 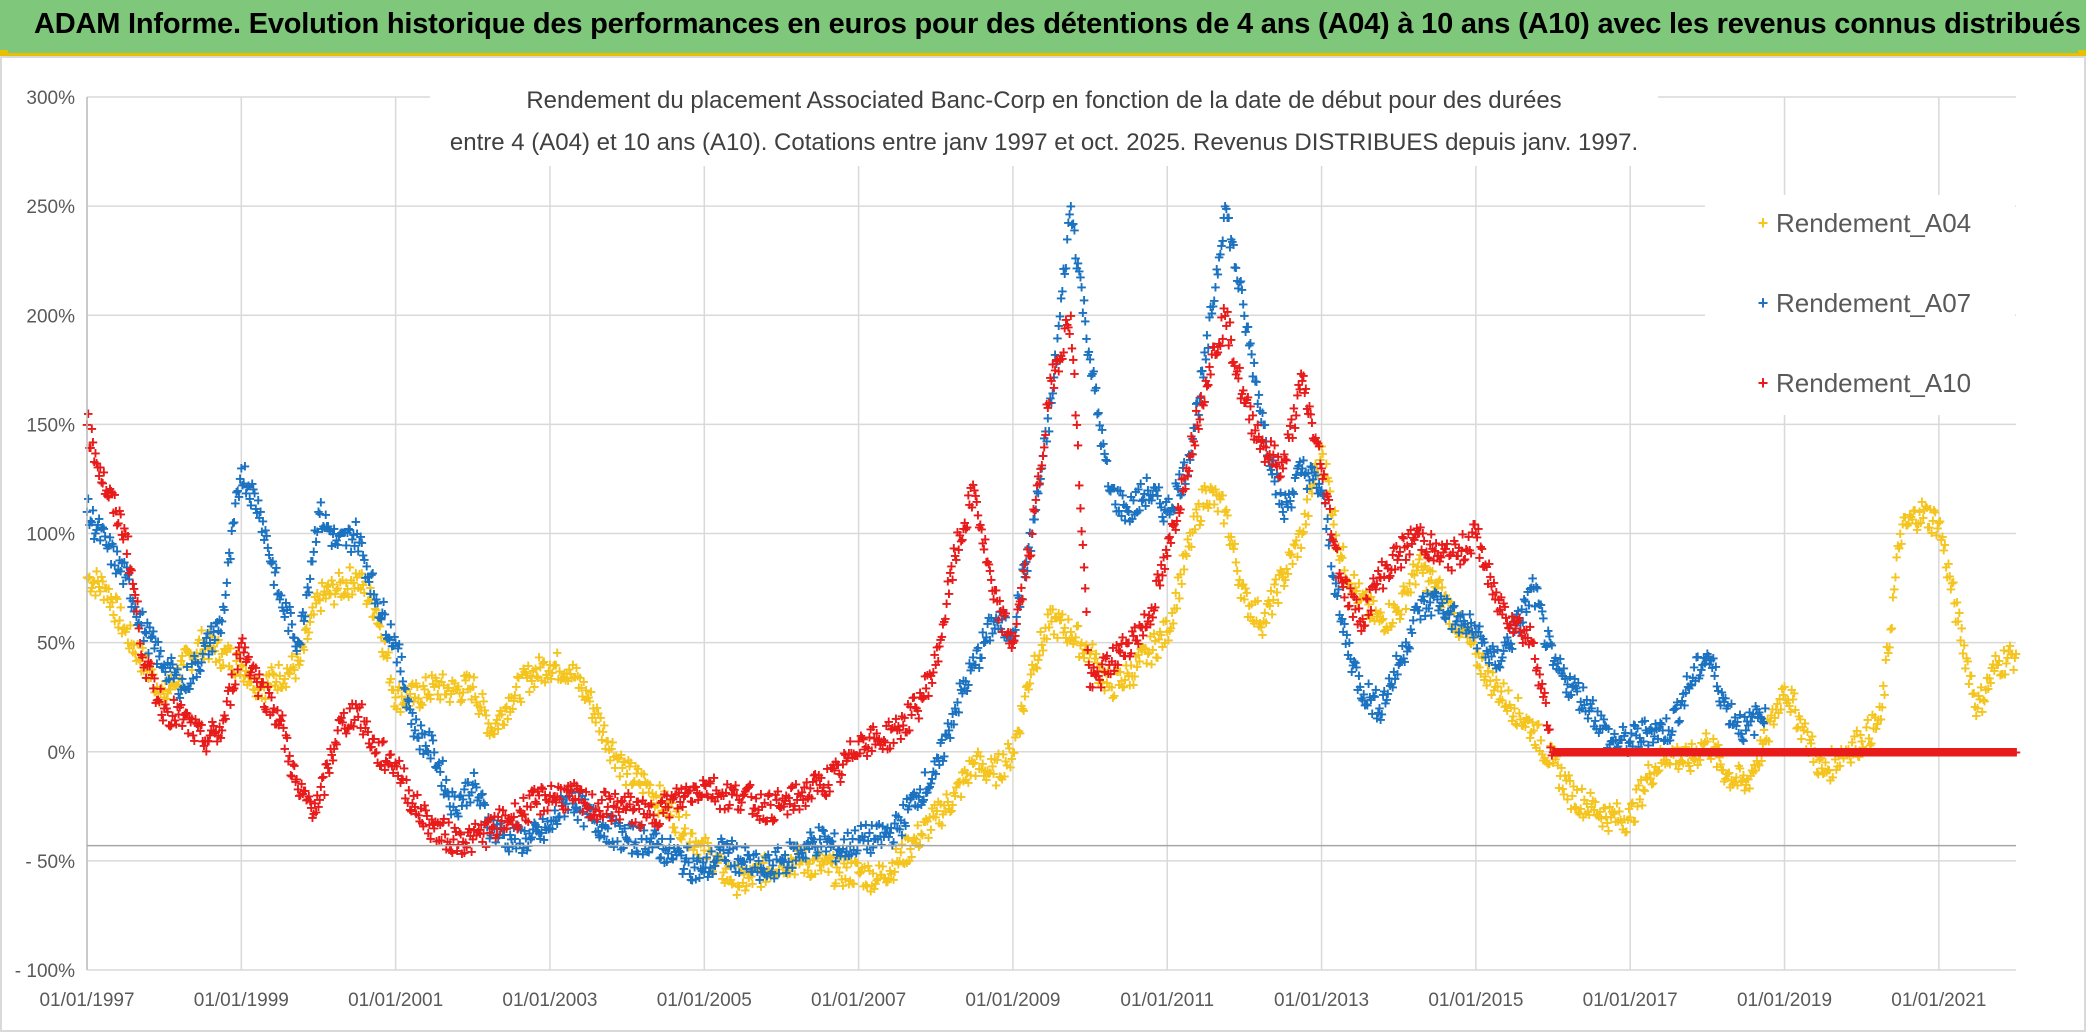 What do you see at coordinates (1630, 1000) in the screenshot?
I see `x-tick-label: 01/01/2017` at bounding box center [1630, 1000].